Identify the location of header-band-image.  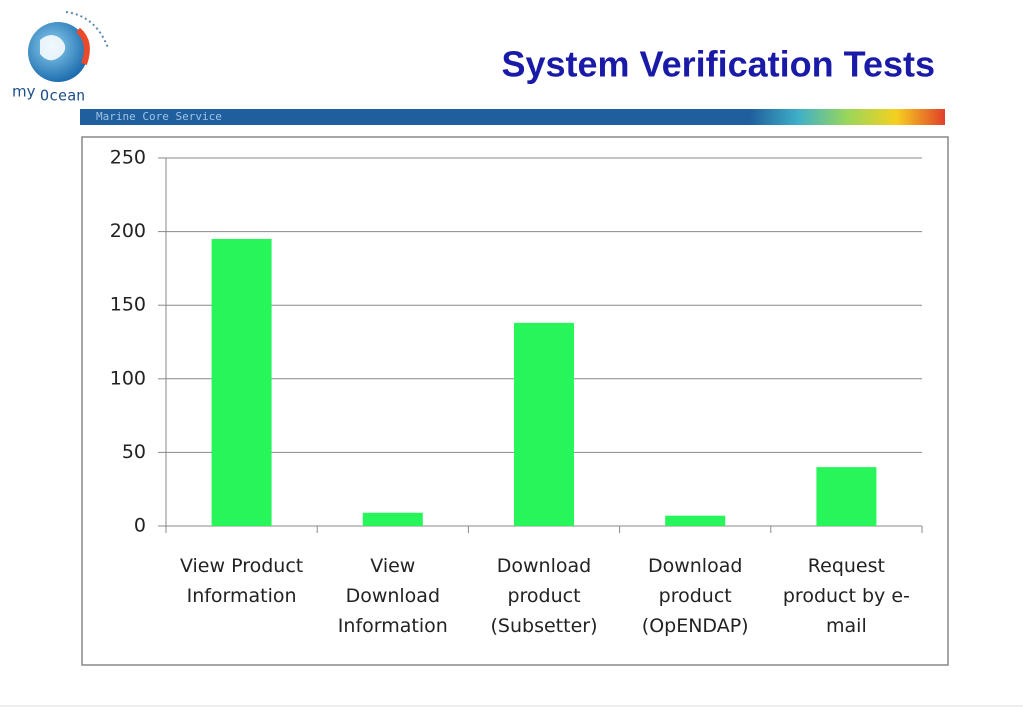
(847, 117).